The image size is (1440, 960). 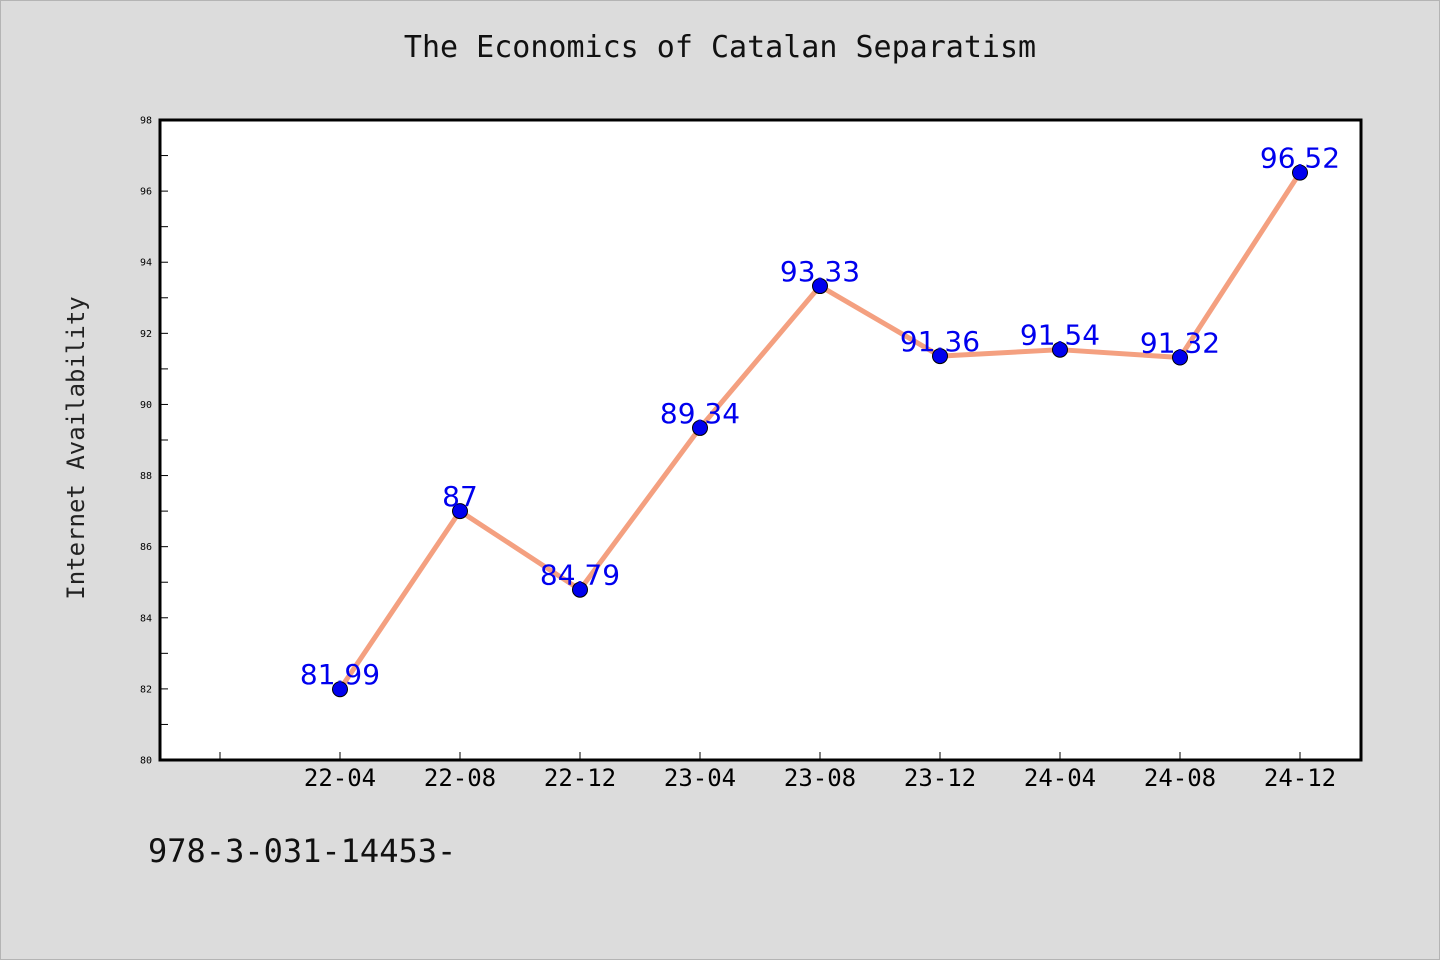 What do you see at coordinates (146, 121) in the screenshot?
I see `y-tick-label: 98` at bounding box center [146, 121].